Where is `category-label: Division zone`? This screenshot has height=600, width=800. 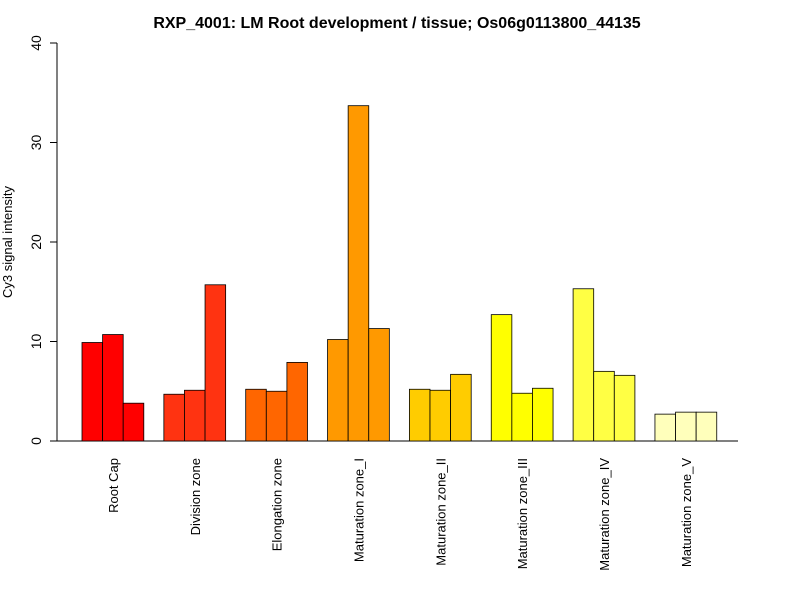 category-label: Division zone is located at coordinates (195, 496).